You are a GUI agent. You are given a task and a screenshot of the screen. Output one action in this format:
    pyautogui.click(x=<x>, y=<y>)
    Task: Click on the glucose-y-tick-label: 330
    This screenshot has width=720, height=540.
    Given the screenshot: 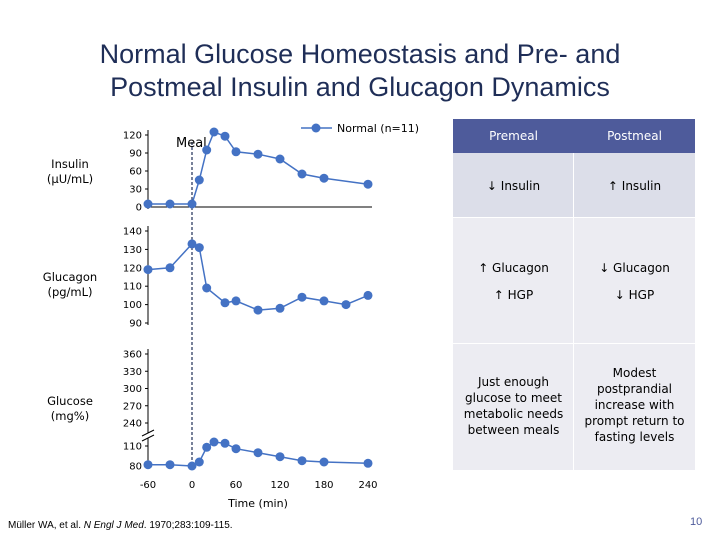 What is the action you would take?
    pyautogui.click(x=132, y=372)
    